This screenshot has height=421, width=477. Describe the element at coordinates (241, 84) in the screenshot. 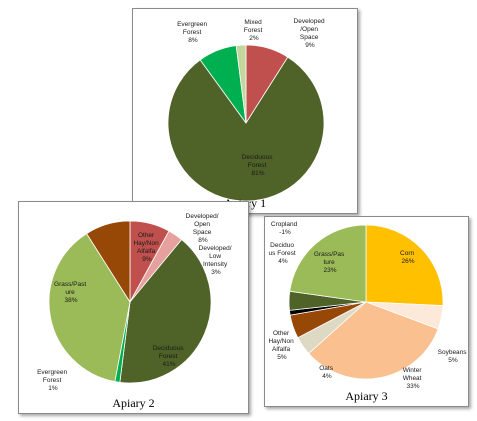

I see `pie-slice-mixed-forest` at that location.